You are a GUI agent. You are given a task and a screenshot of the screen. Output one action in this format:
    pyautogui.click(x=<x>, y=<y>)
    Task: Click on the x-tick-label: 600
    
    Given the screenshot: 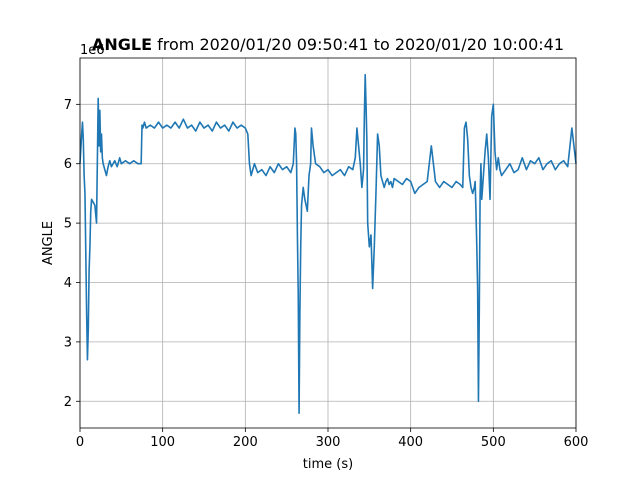 What is the action you would take?
    pyautogui.click(x=576, y=442)
    